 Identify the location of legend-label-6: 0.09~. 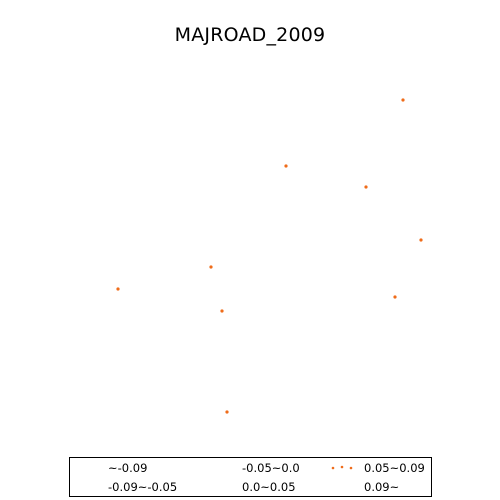
(382, 487).